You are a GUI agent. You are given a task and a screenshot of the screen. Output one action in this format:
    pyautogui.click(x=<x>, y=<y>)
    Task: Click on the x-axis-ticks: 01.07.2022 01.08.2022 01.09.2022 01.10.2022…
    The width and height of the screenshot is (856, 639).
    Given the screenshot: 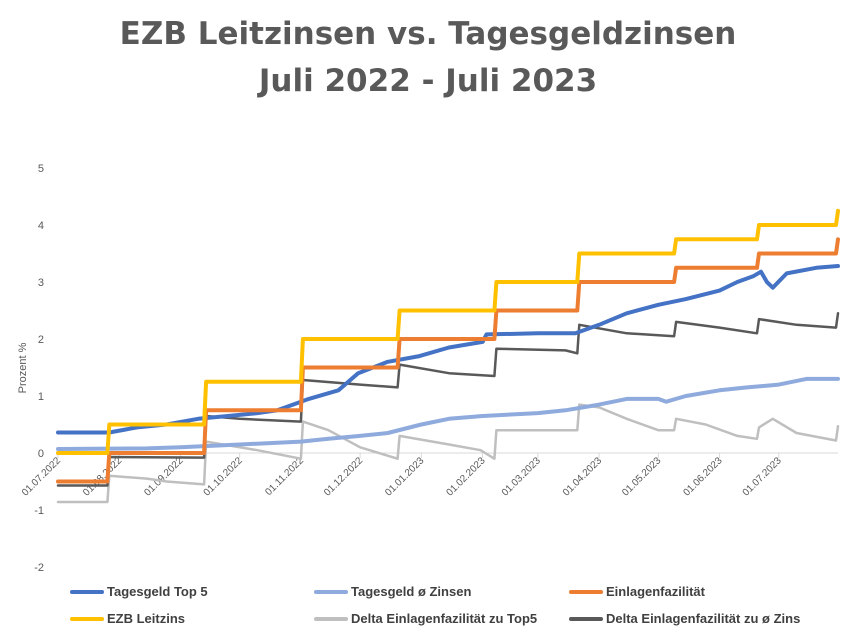 What is the action you would take?
    pyautogui.click(x=402, y=476)
    